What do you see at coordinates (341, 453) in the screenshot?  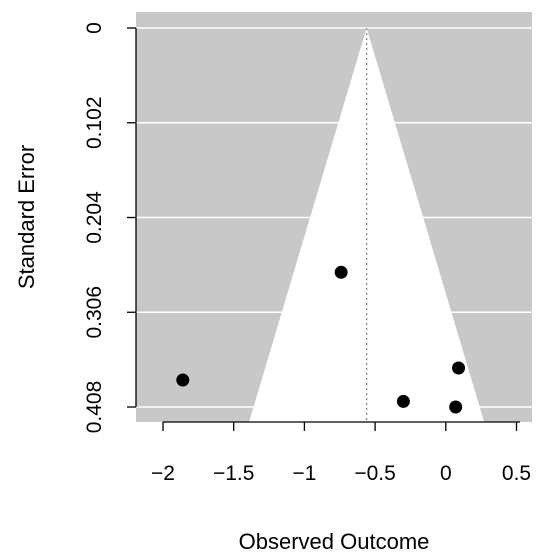 I see `x-axis: −2 −1.5 −1 −0.5 0 0.5` at bounding box center [341, 453].